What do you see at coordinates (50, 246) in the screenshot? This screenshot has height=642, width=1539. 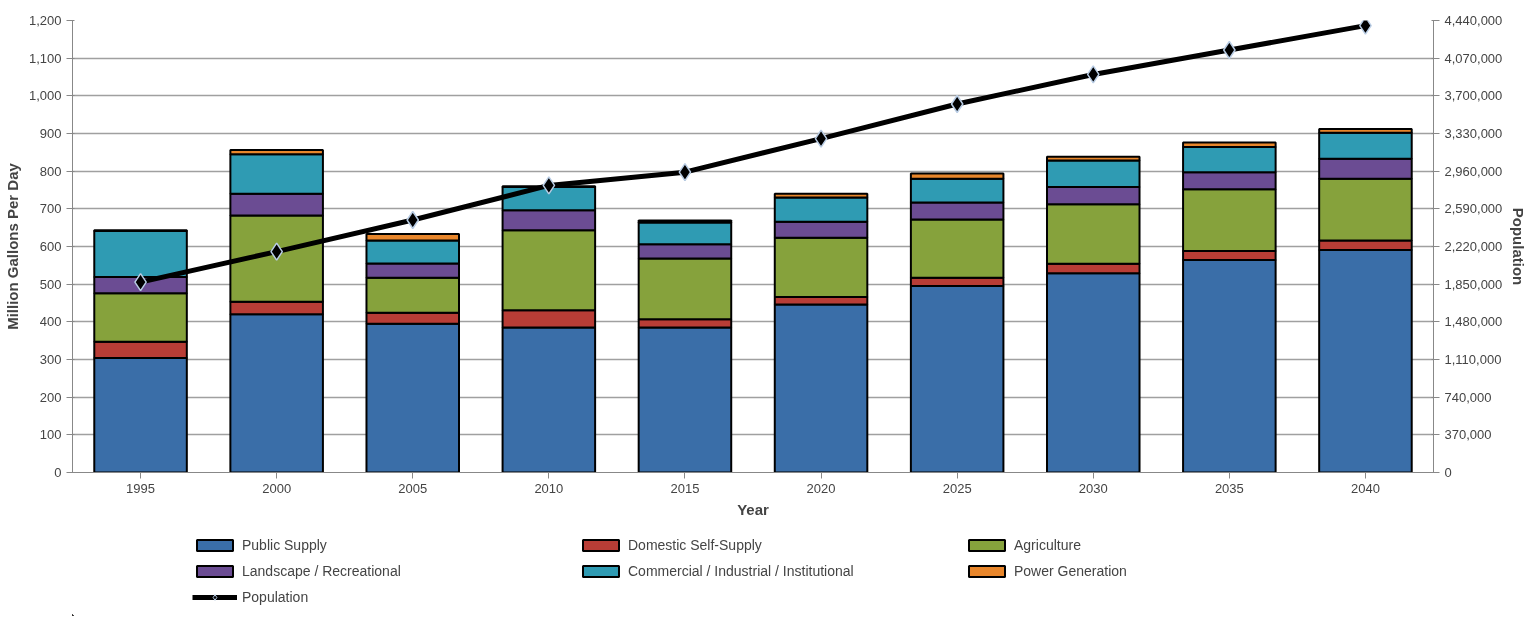 I see `y-tick-label: 600` at bounding box center [50, 246].